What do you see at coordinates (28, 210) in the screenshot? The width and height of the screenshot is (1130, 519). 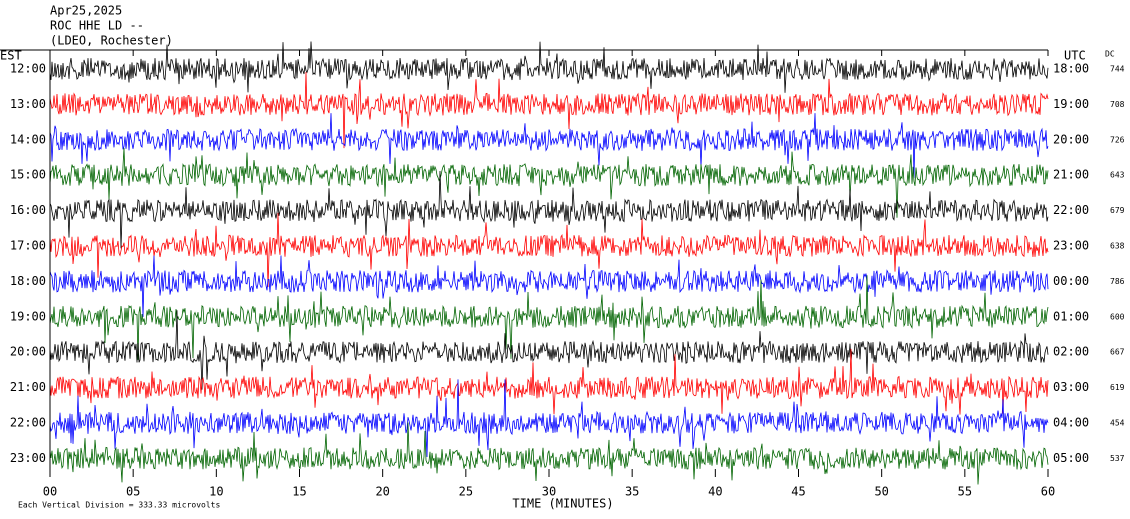 I see `est-label: 16:00` at bounding box center [28, 210].